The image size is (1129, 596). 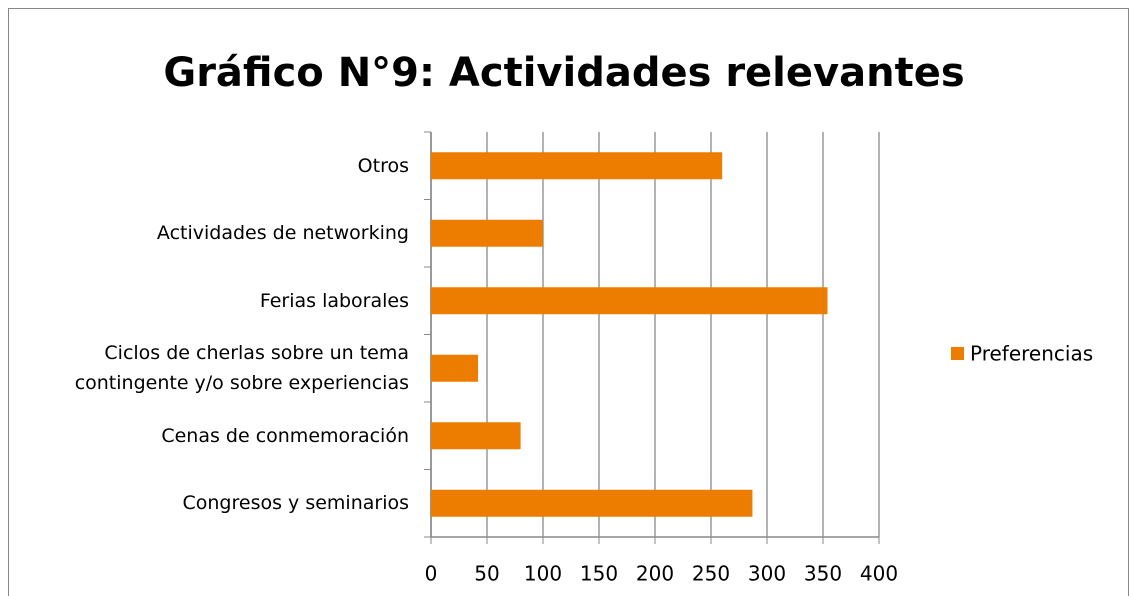 What do you see at coordinates (767, 574) in the screenshot?
I see `x-tick-label: 300` at bounding box center [767, 574].